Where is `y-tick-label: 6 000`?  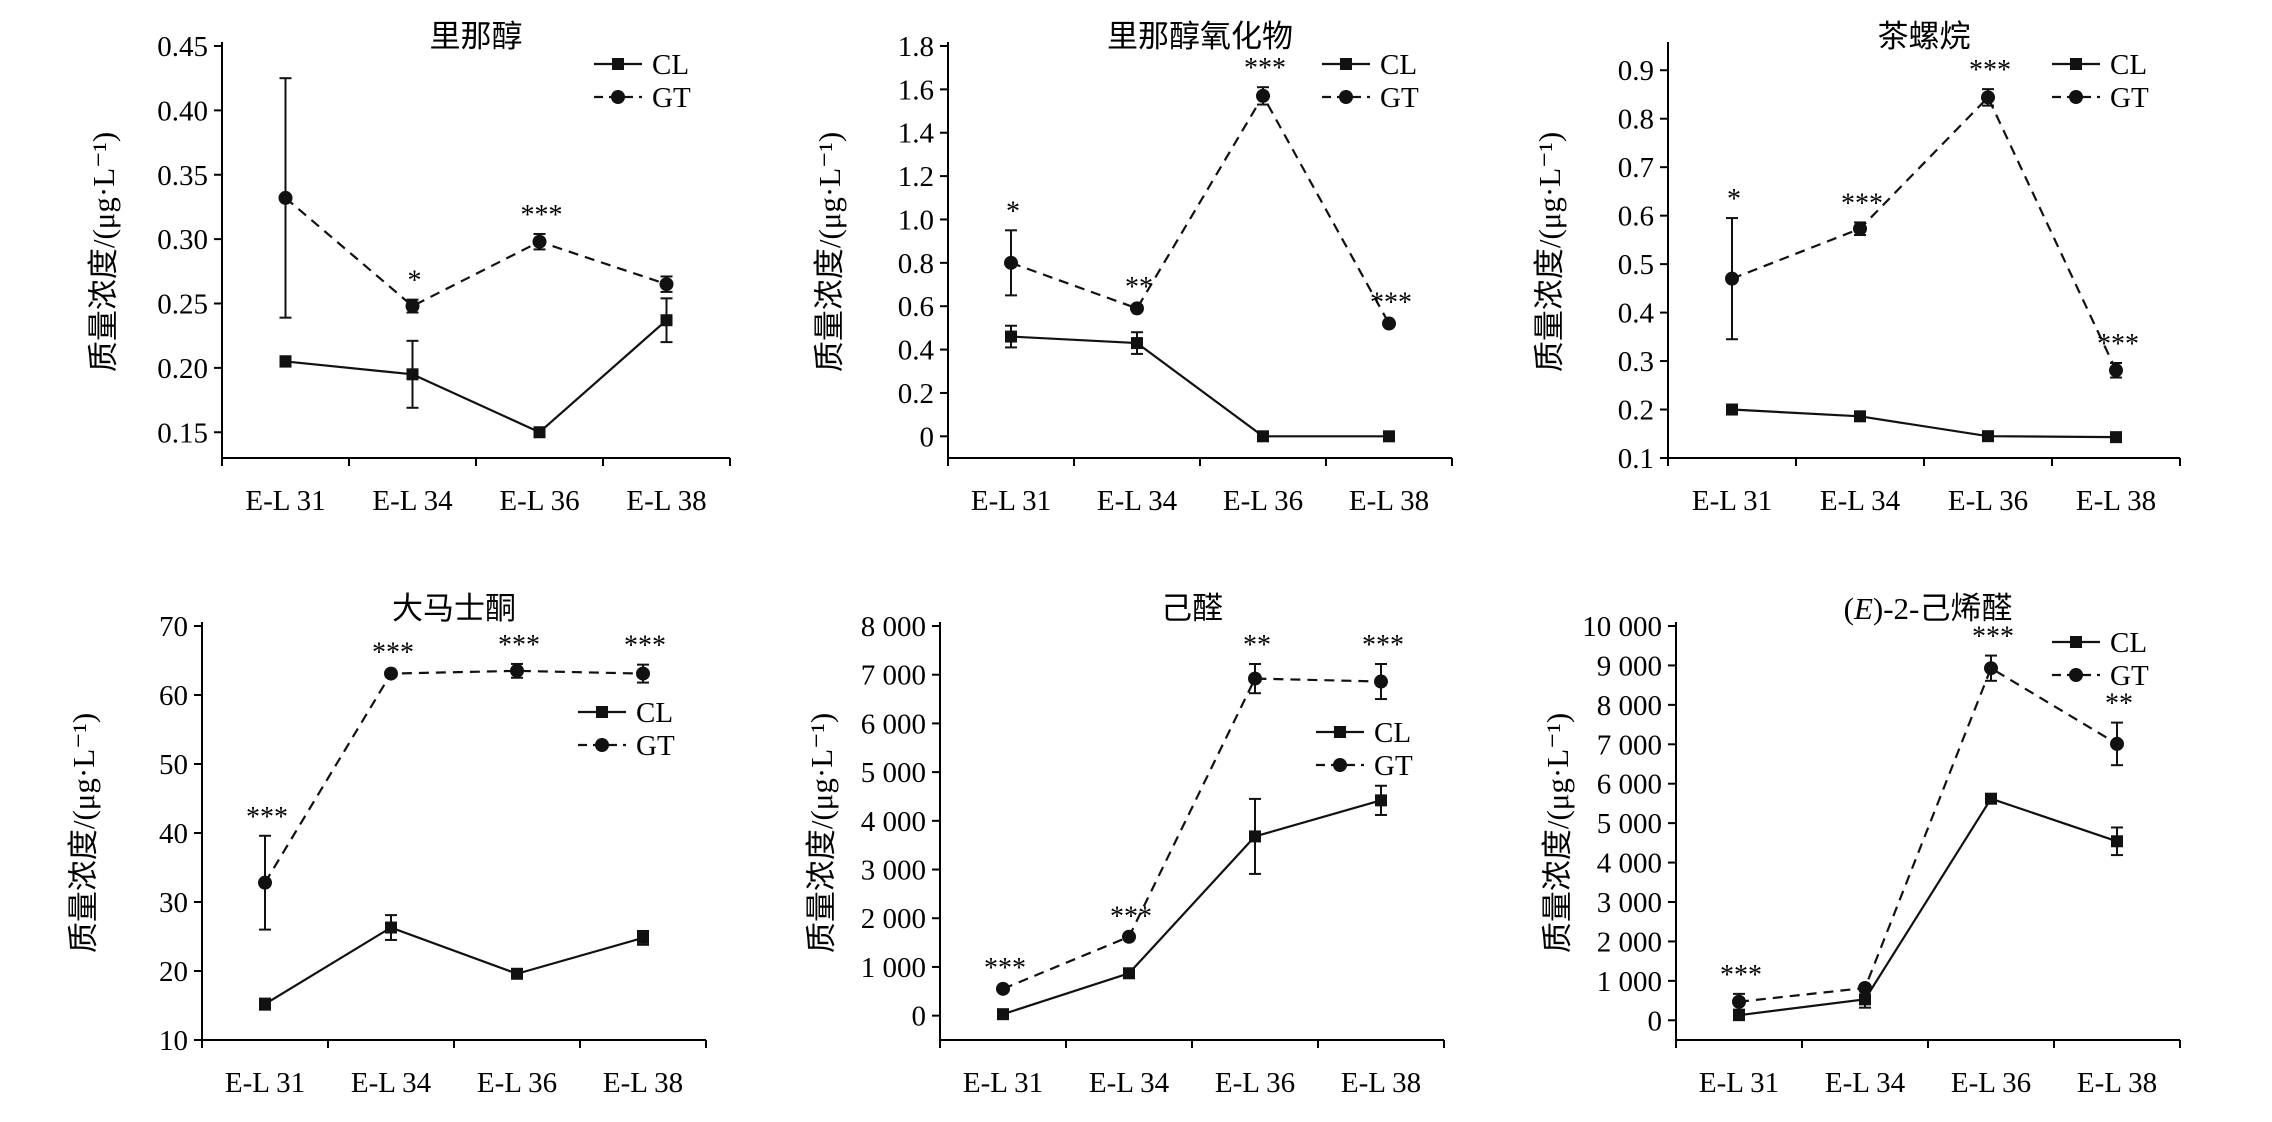 y-tick-label: 6 000 is located at coordinates (893, 724).